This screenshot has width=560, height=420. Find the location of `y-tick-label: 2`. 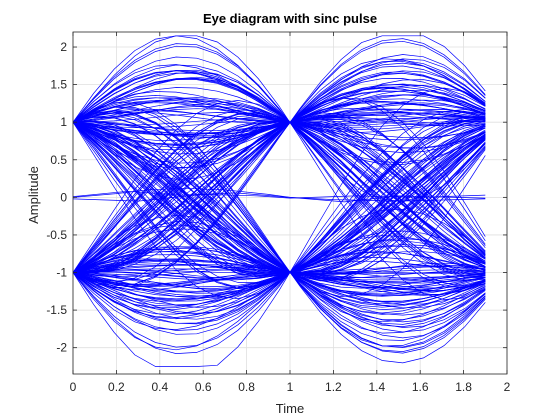

y-tick-label: 2 is located at coordinates (63, 47).